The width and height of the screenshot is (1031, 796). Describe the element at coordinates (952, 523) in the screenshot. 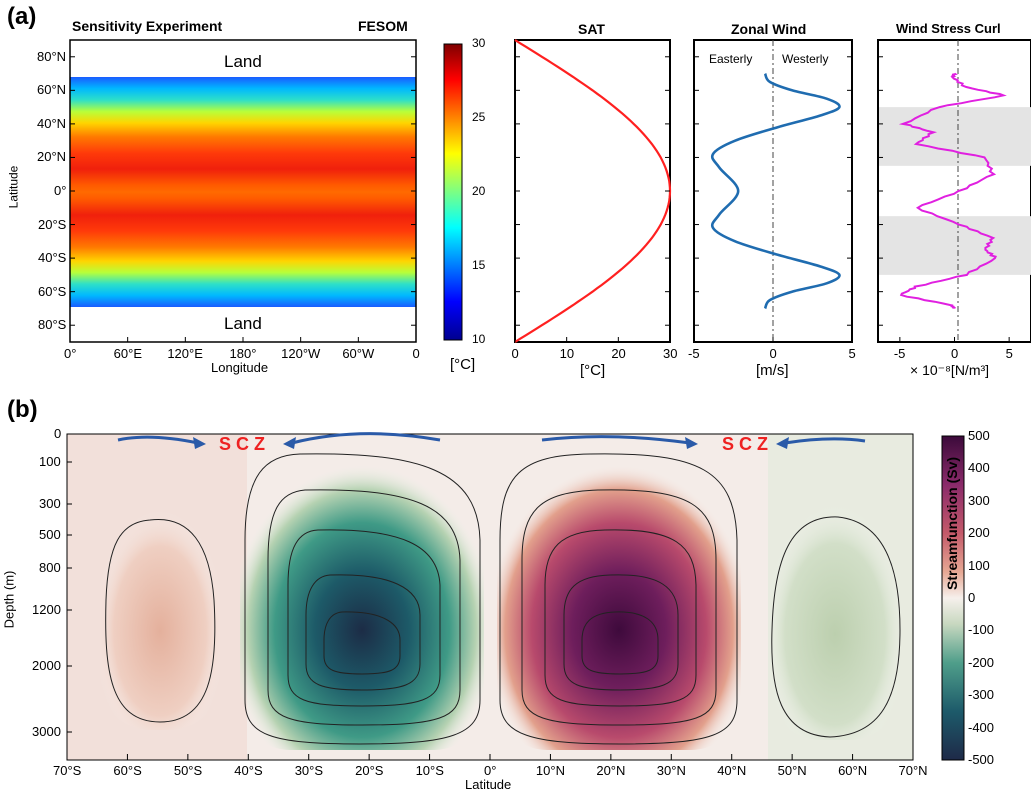

I see `streamfunction-colorbar-label: Streamfunction (Sv)` at that location.